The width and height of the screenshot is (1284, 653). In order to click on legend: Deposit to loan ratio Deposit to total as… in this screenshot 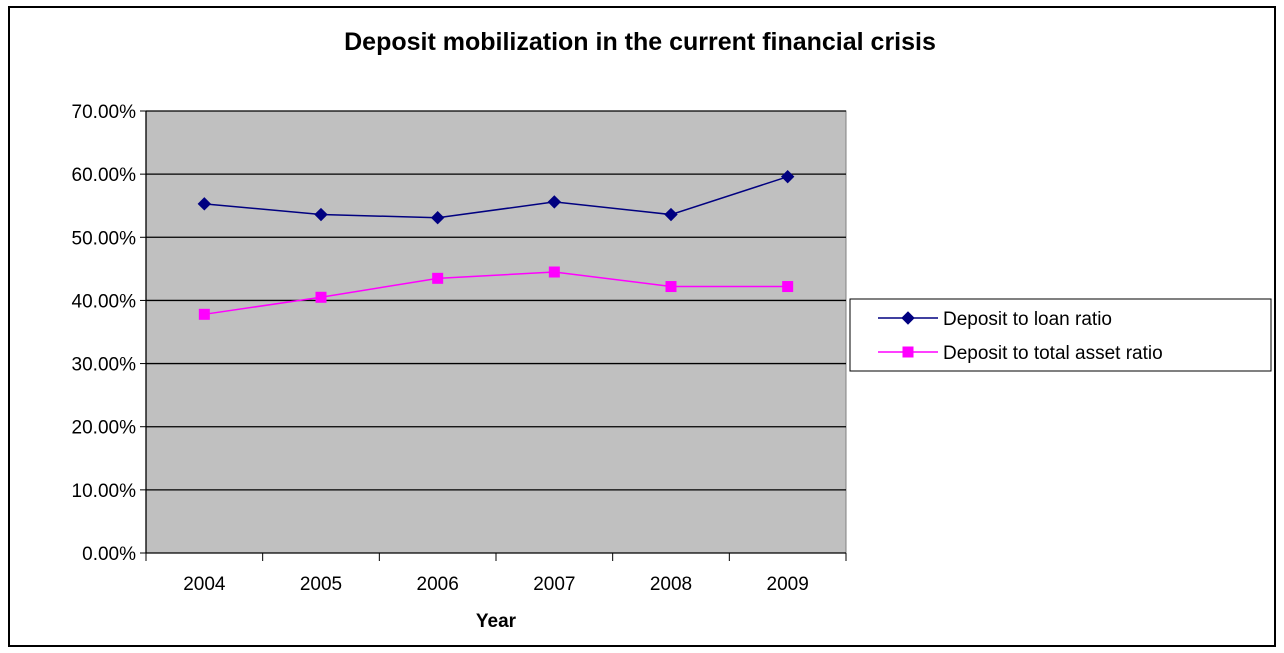, I will do `click(1060, 335)`.